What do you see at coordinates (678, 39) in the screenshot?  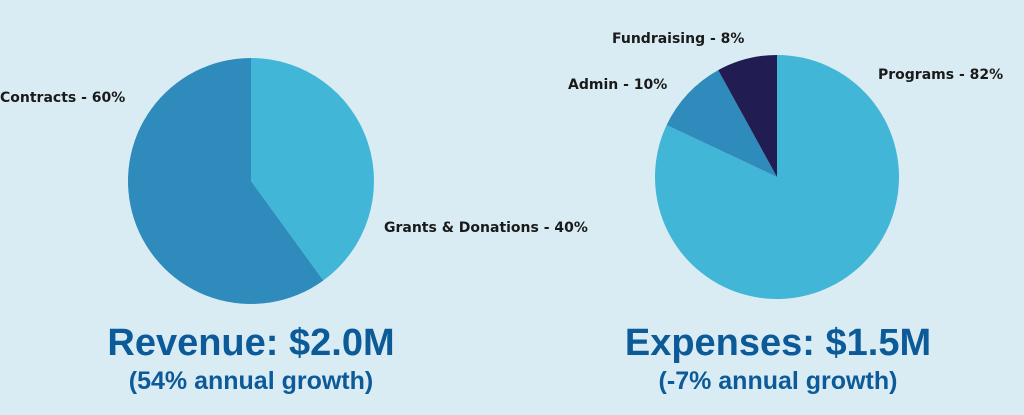 I see `slice-label-fundraising: Fundraising - 8%` at bounding box center [678, 39].